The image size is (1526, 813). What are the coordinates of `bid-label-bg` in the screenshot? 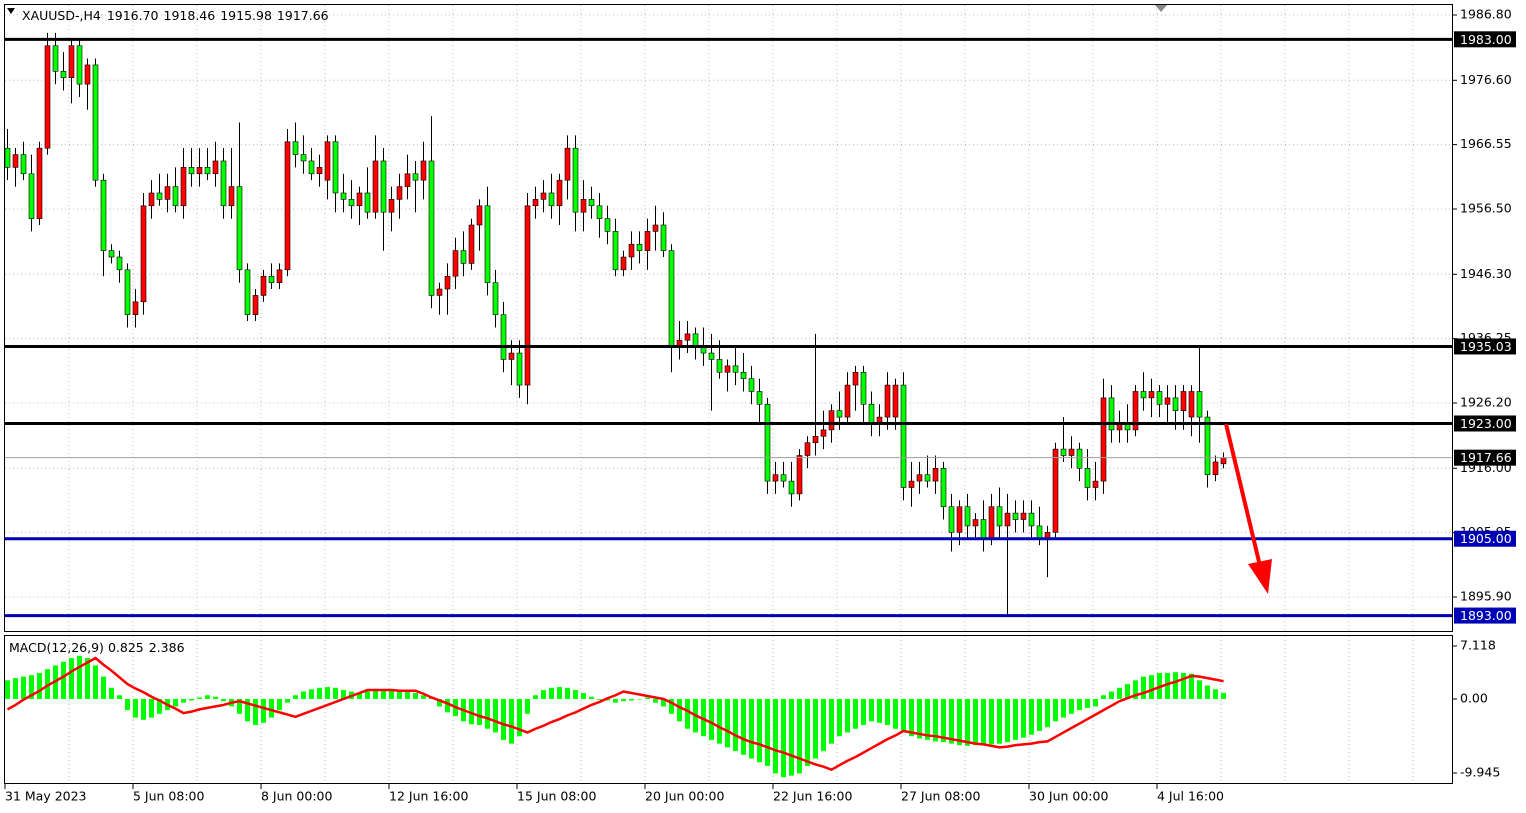 It's located at (1485, 457).